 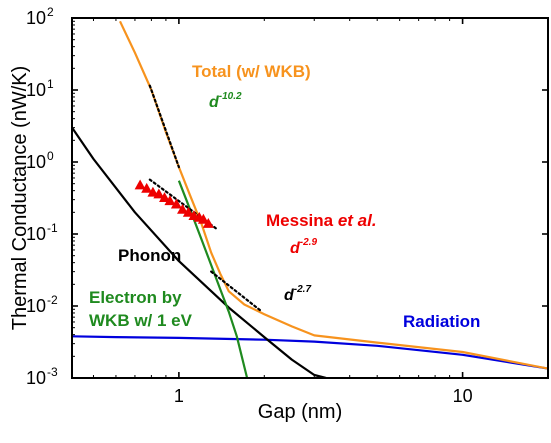 I want to click on y-axis-title: Thermal Conductance (nW/K), so click(x=20, y=198).